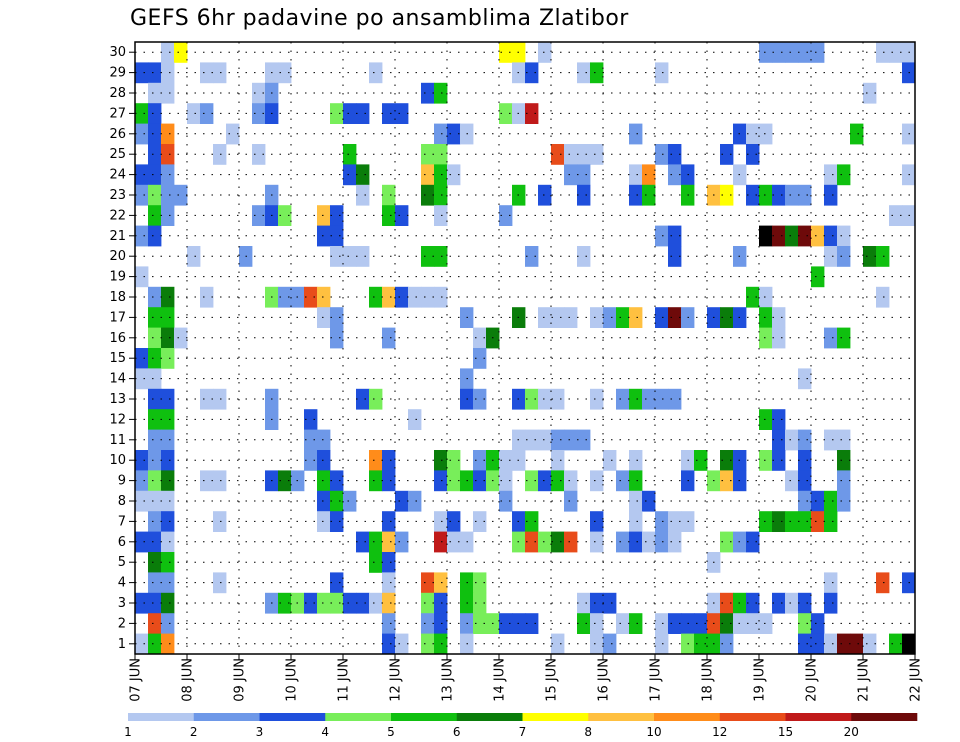 The width and height of the screenshot is (960, 742). Describe the element at coordinates (760, 680) in the screenshot. I see `x-tick-label: 19 JUN` at that location.